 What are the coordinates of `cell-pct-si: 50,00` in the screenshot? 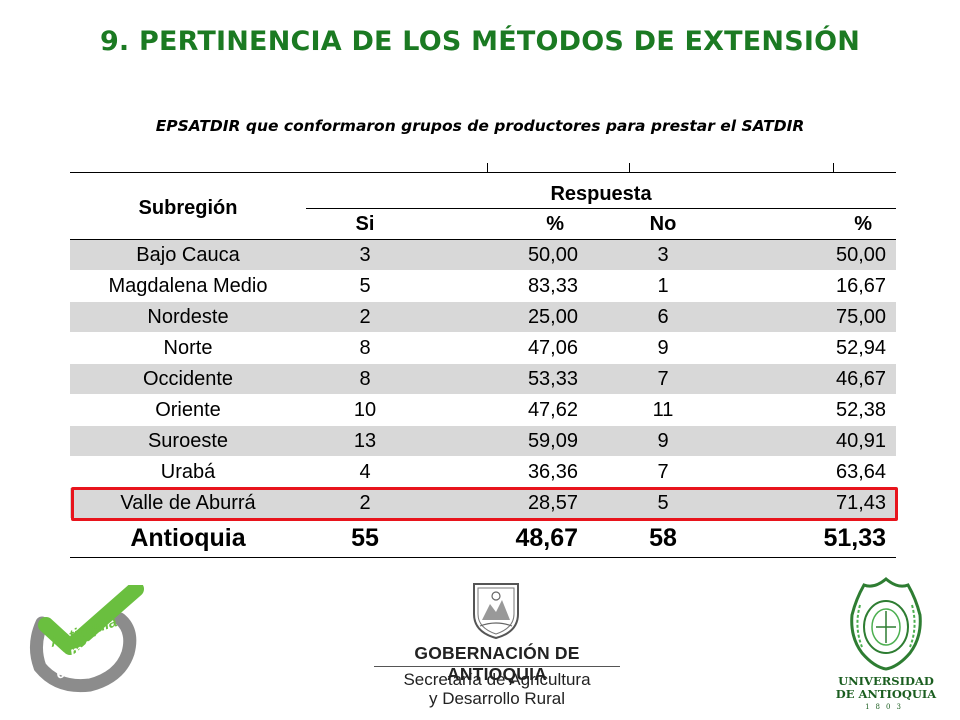 It's located at (506, 255).